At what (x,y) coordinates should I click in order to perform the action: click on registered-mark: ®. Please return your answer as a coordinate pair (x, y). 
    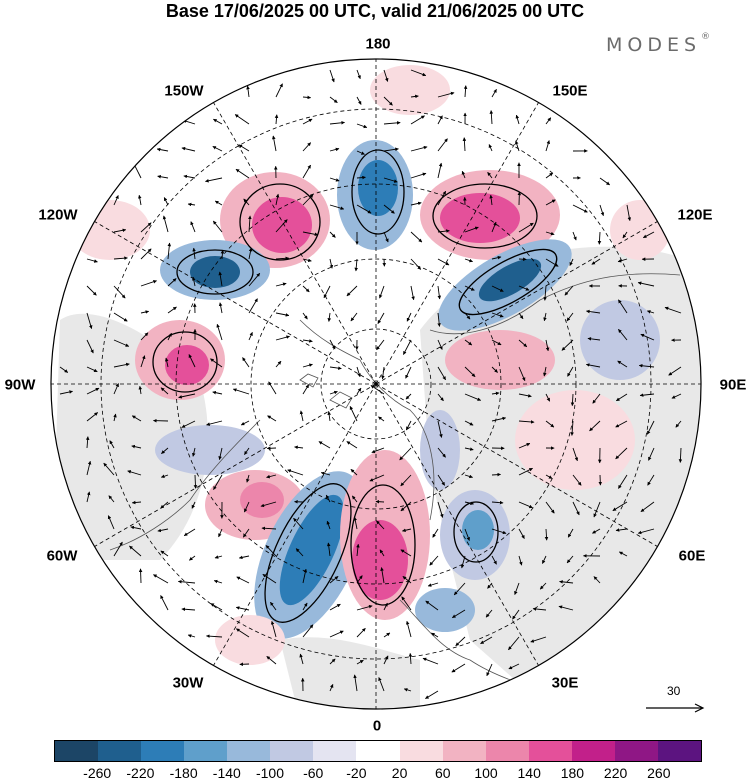
    Looking at the image, I should click on (706, 37).